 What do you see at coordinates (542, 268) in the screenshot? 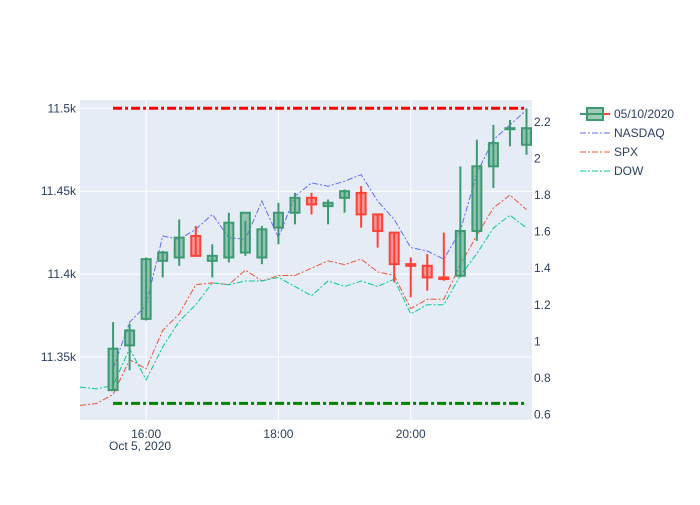
I see `y-right-tick-label: 1.4` at bounding box center [542, 268].